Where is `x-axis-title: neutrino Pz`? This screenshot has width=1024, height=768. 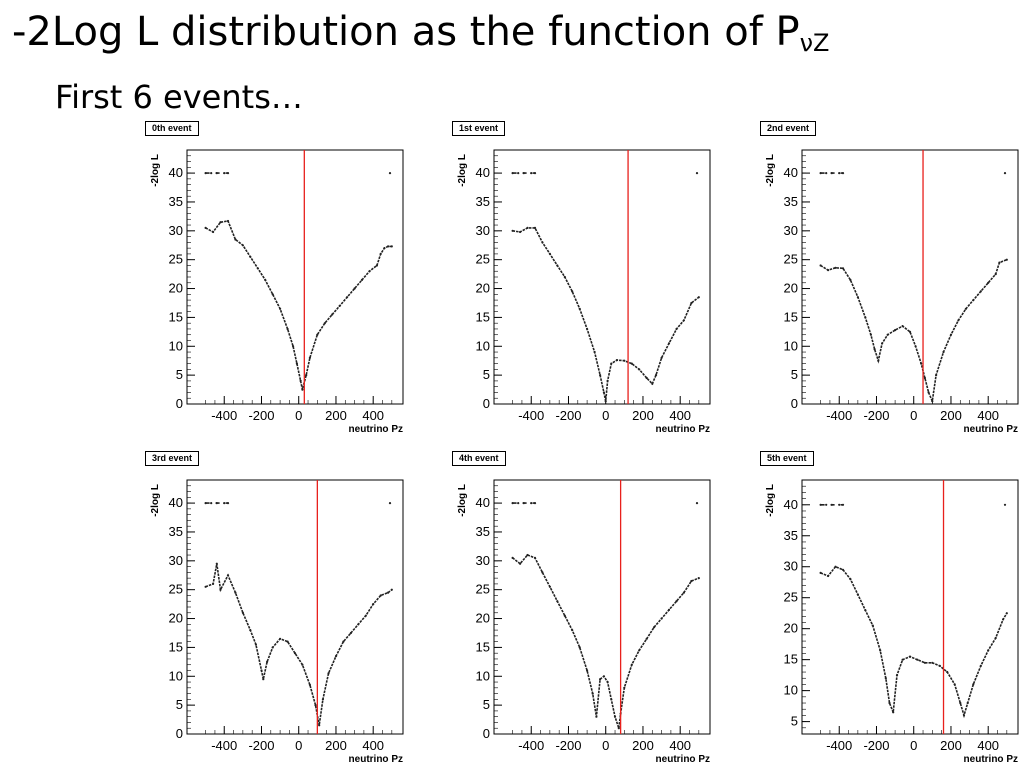
x-axis-title: neutrino Pz is located at coordinates (991, 429).